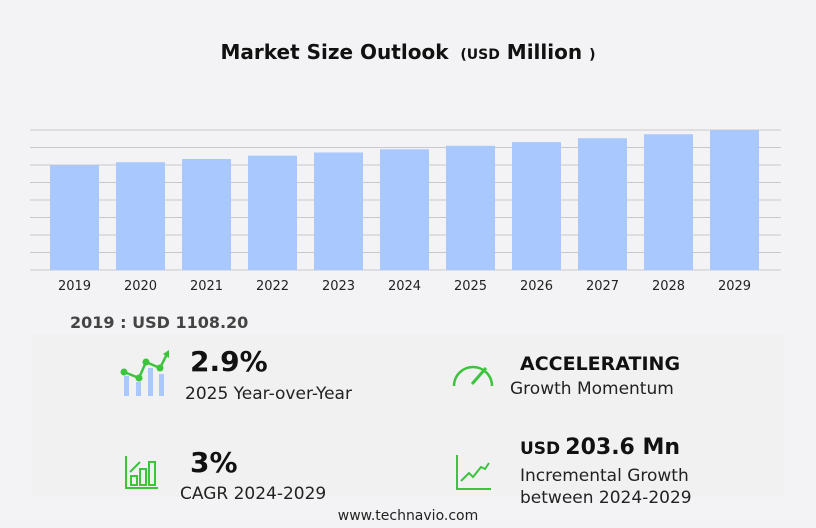 The width and height of the screenshot is (816, 528). What do you see at coordinates (734, 200) in the screenshot?
I see `bar-2029` at bounding box center [734, 200].